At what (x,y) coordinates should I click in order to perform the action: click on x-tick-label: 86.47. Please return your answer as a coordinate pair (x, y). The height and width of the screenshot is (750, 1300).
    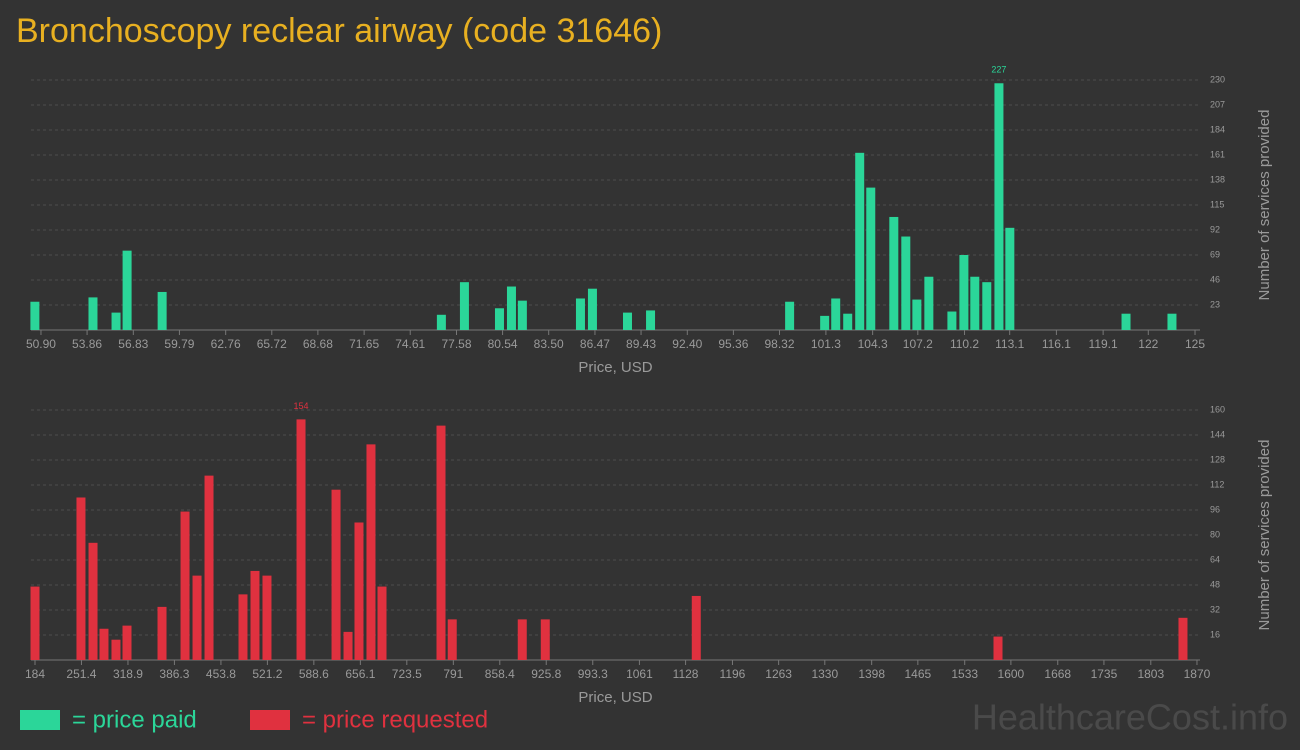
    Looking at the image, I should click on (595, 344).